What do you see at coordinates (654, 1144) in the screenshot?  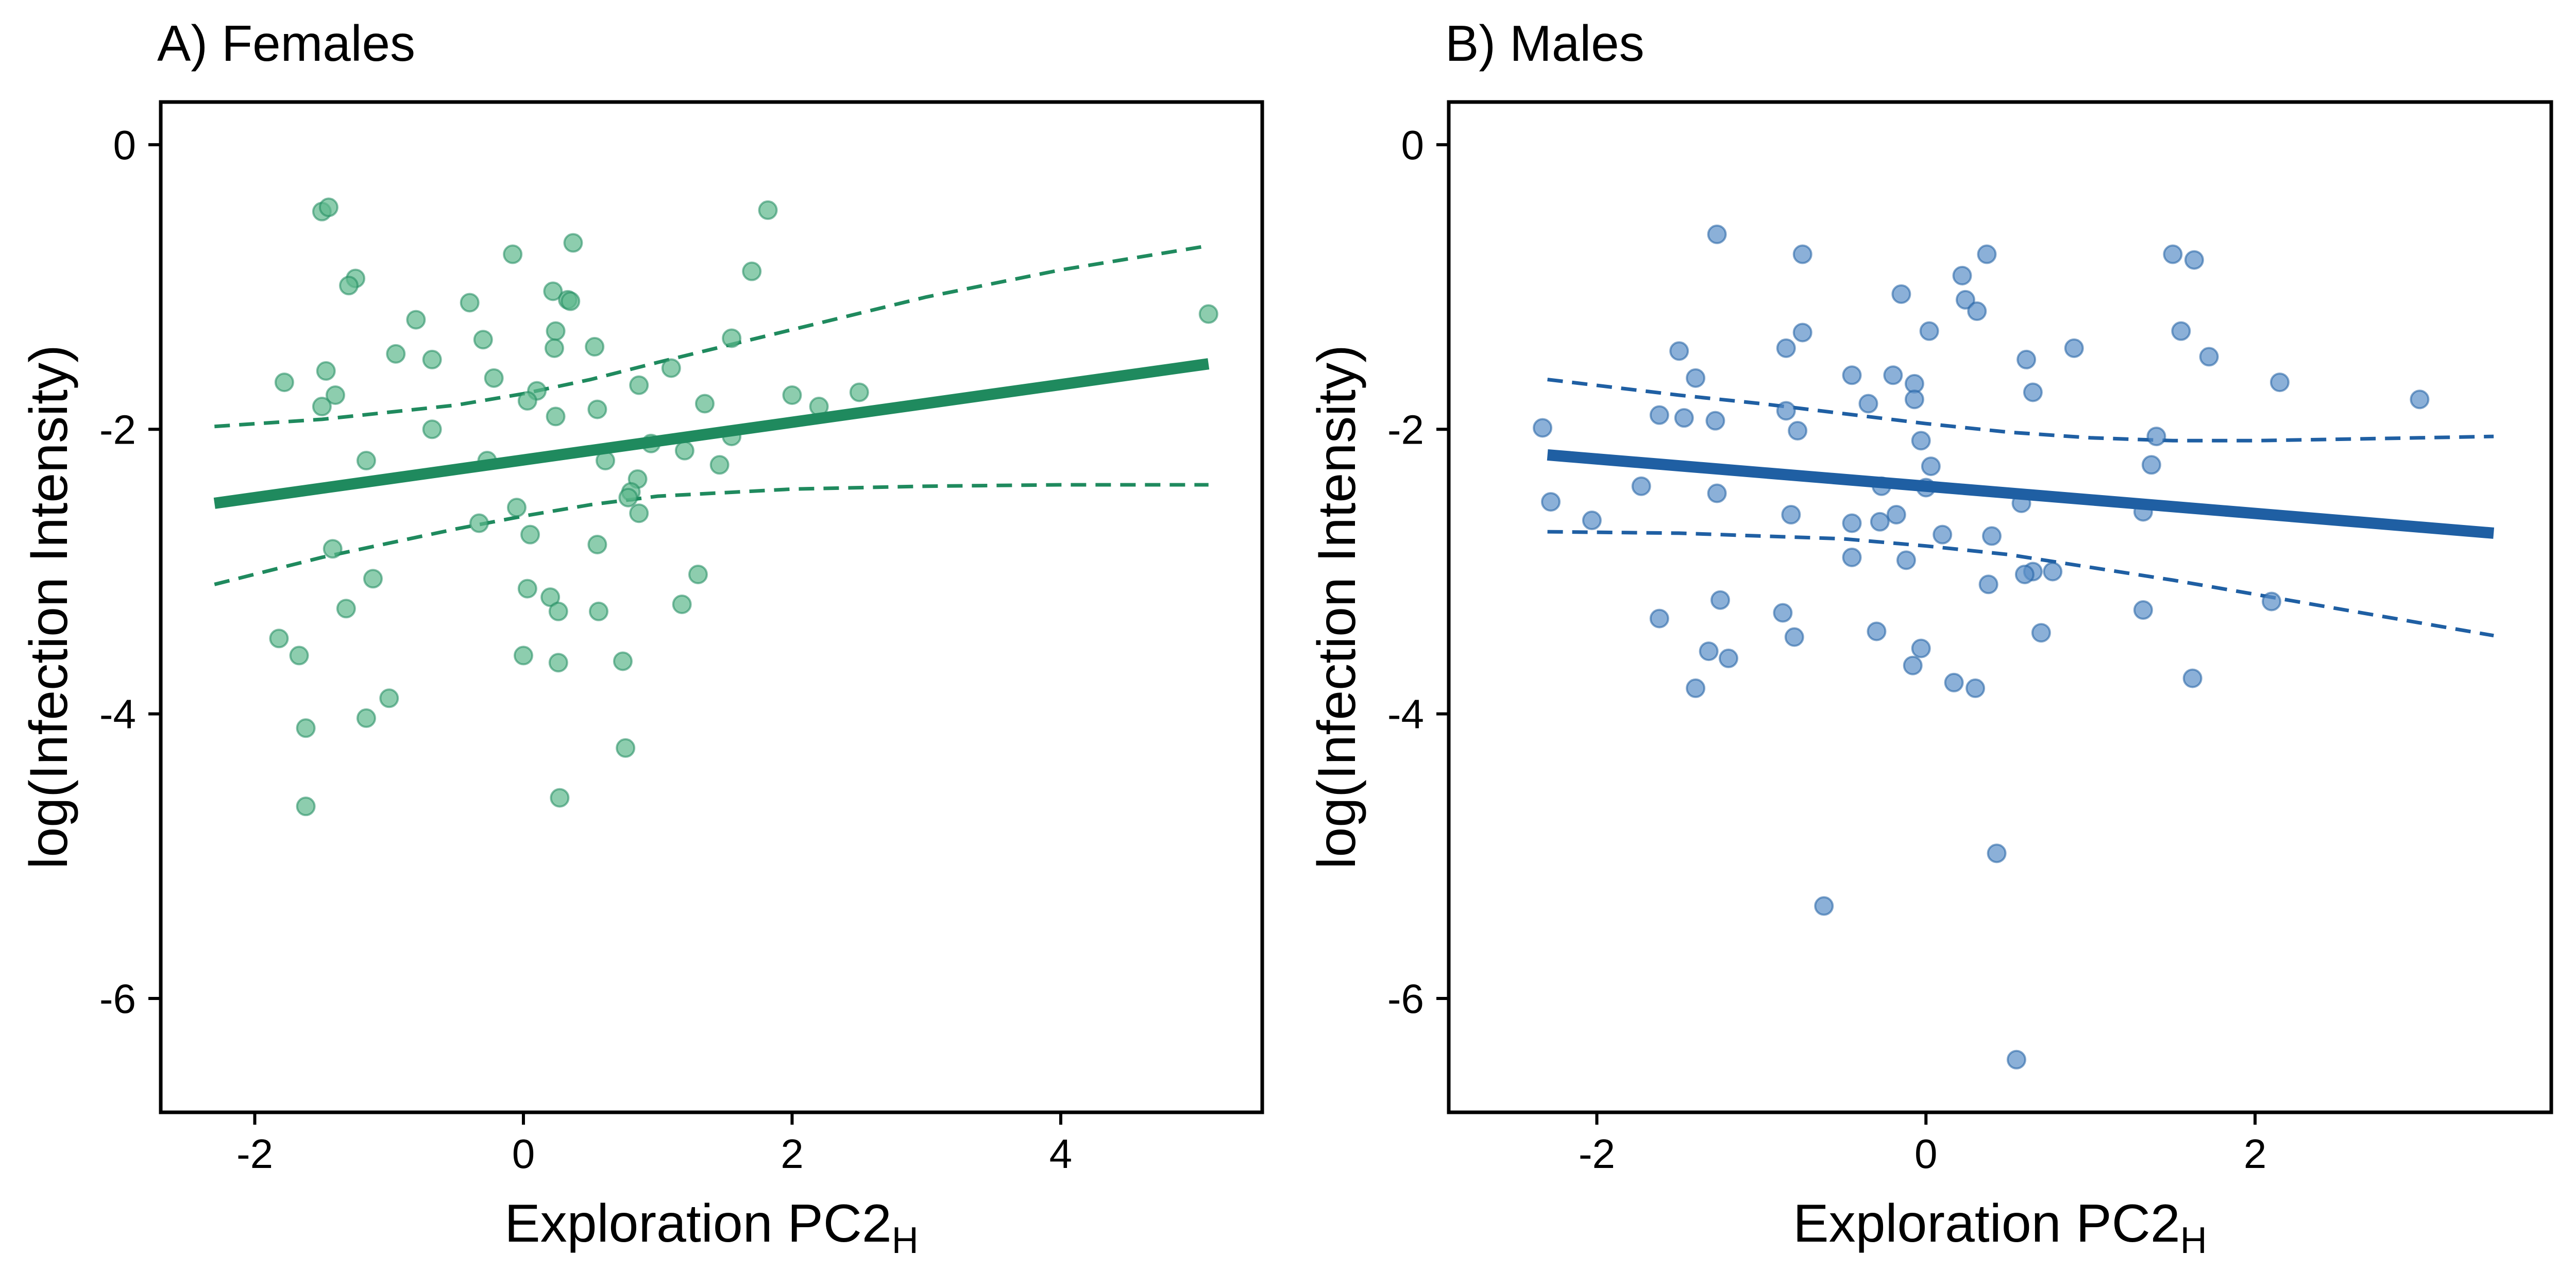 I see `x-axis: -2 0 2 4` at bounding box center [654, 1144].